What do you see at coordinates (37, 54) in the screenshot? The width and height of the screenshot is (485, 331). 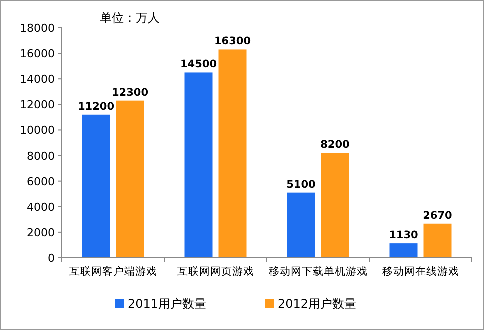 I see `y-tick-label: 16000` at bounding box center [37, 54].